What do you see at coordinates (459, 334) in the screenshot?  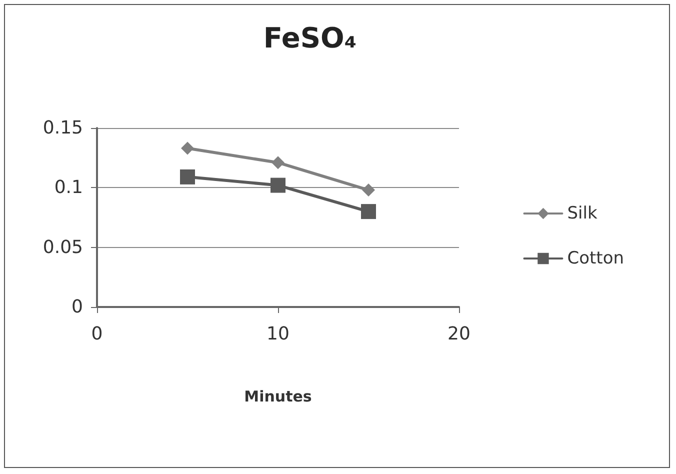 I see `x-tick-label: 20` at bounding box center [459, 334].